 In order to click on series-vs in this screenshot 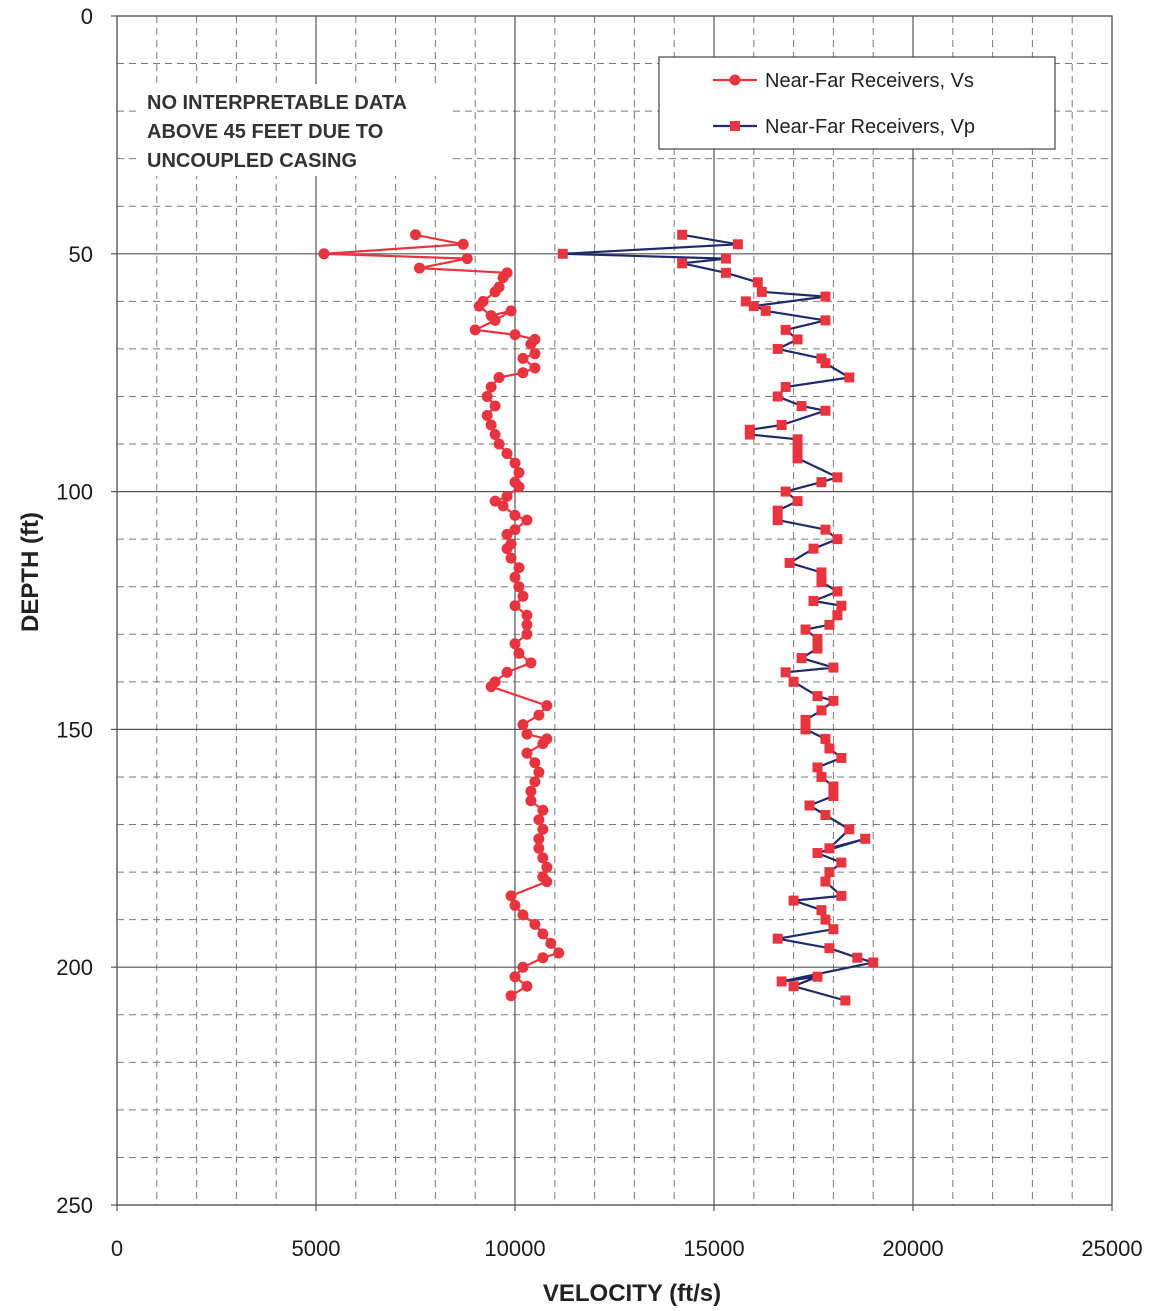, I will do `click(441, 615)`.